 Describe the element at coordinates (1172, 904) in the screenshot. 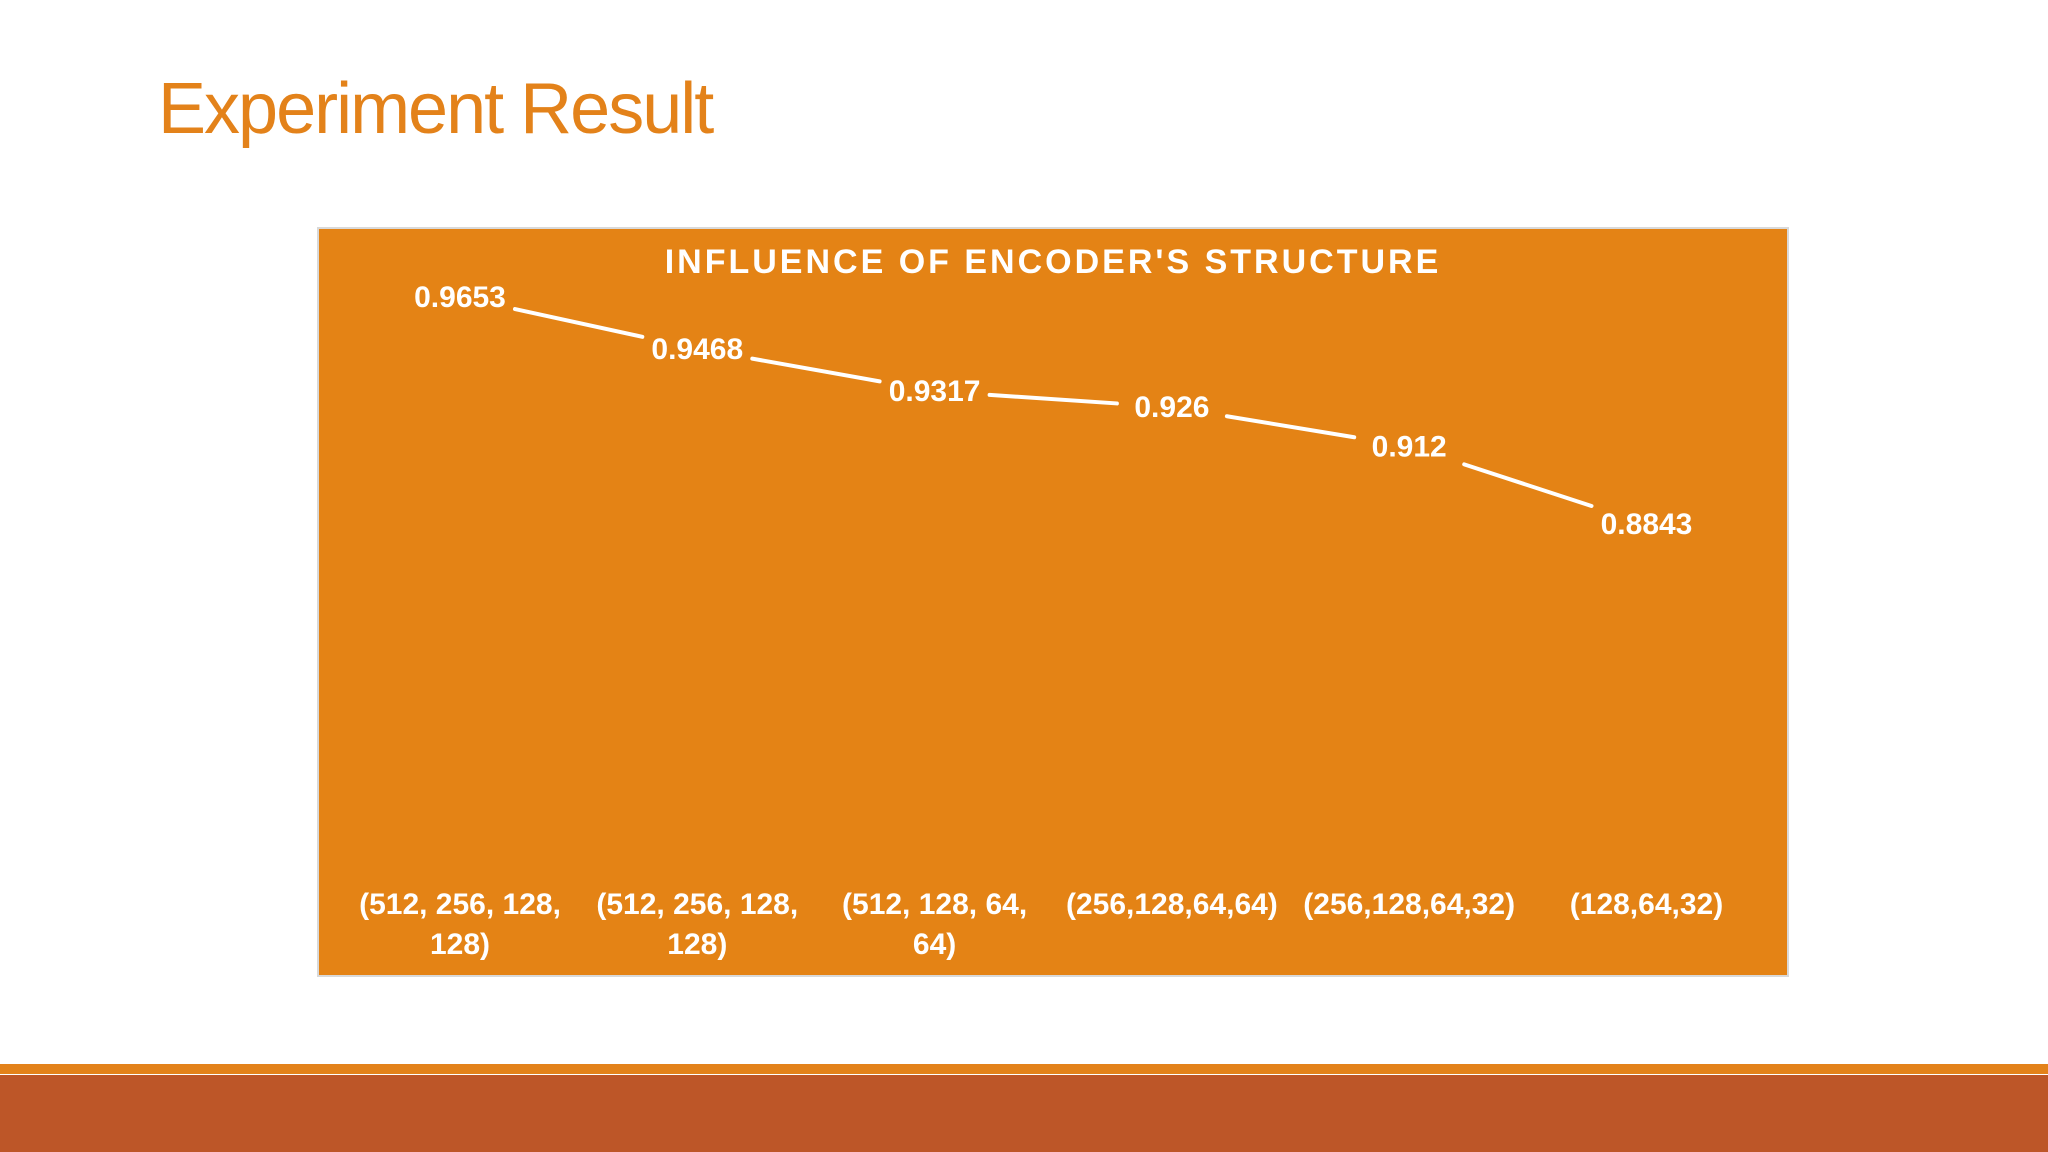

I see `category-label: (256,128,64,64)` at that location.